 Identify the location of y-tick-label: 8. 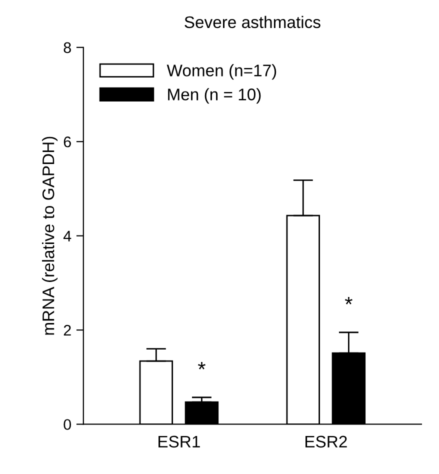
(67, 48).